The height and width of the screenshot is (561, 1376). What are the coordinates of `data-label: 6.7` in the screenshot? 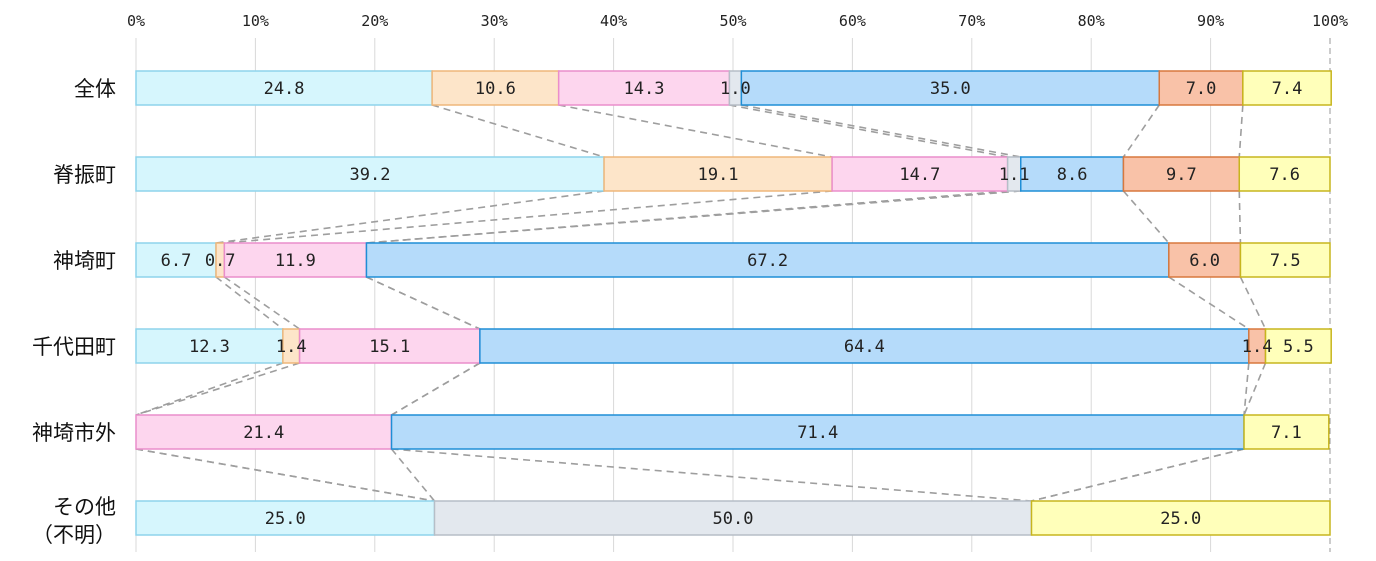 It's located at (176, 261).